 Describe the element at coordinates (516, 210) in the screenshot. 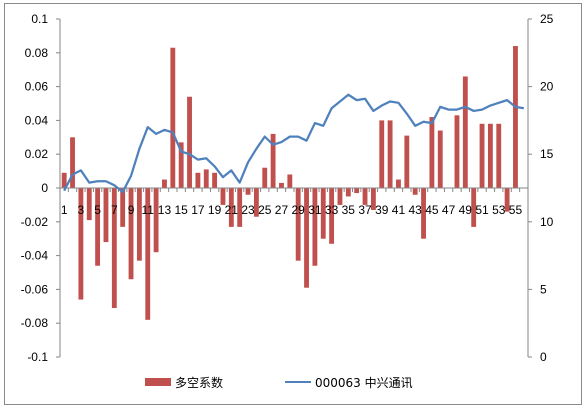

I see `x-tick-label: 55` at that location.